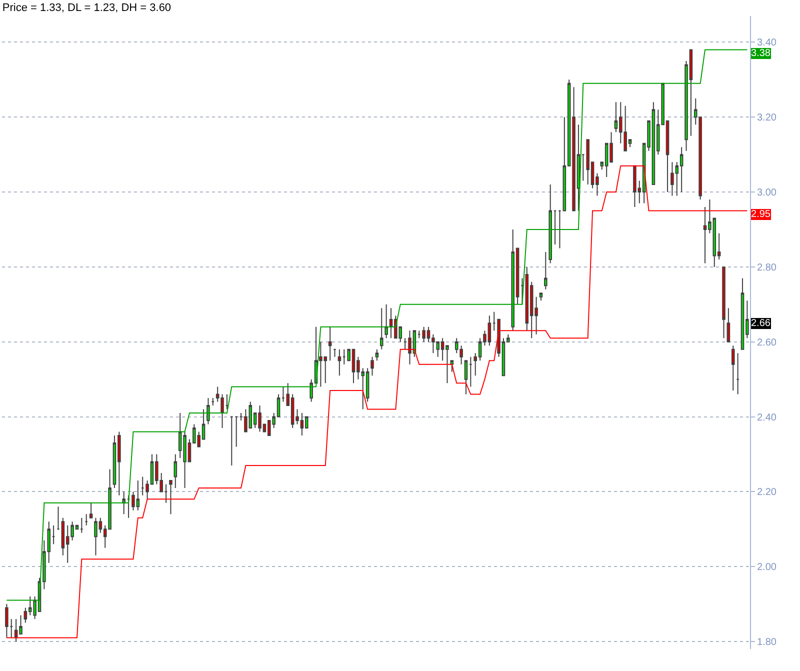 The image size is (800, 671). What do you see at coordinates (767, 568) in the screenshot?
I see `y-tick-label: 2.00` at bounding box center [767, 568].